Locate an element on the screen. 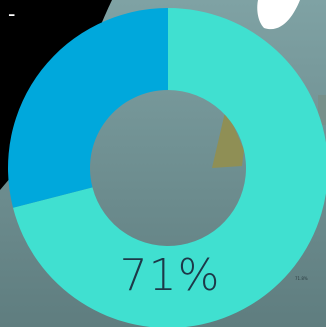  percent-label: 71% is located at coordinates (170, 275).